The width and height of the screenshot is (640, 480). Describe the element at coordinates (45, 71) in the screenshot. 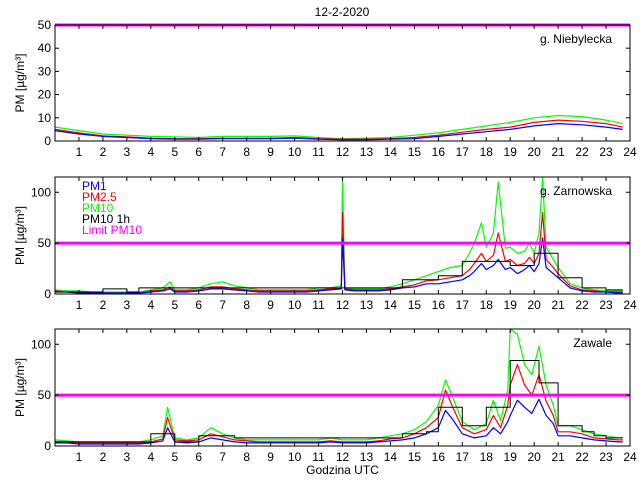

I see `y-tick-label: 30` at that location.